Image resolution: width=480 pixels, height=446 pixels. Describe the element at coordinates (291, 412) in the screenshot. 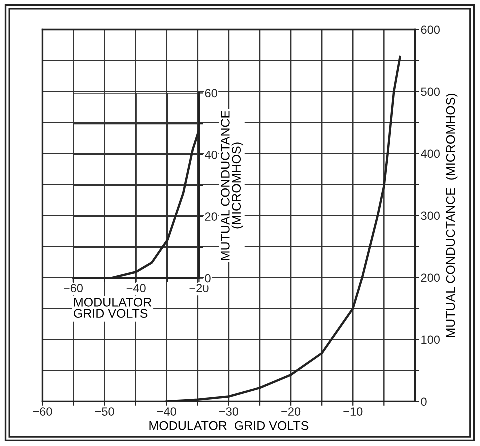

I see `x-tick-label: −20` at that location.